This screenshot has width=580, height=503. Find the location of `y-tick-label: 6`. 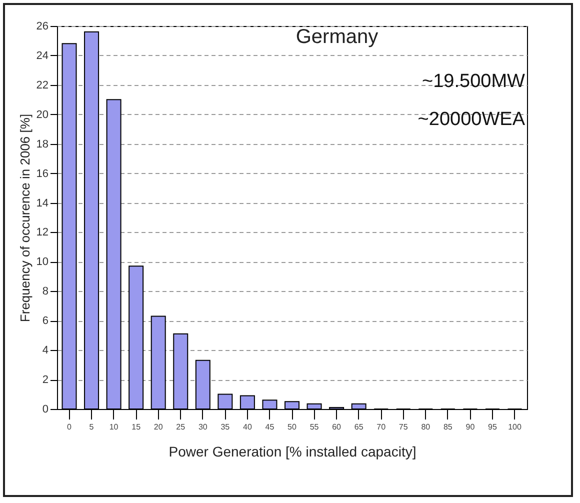

y-tick-label: 6 is located at coordinates (45, 321).